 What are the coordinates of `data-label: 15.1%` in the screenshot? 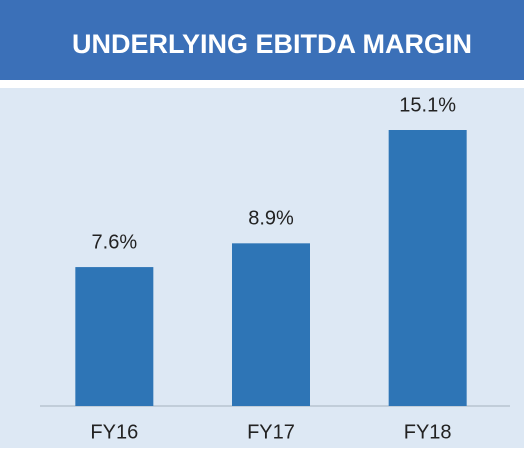 It's located at (427, 105).